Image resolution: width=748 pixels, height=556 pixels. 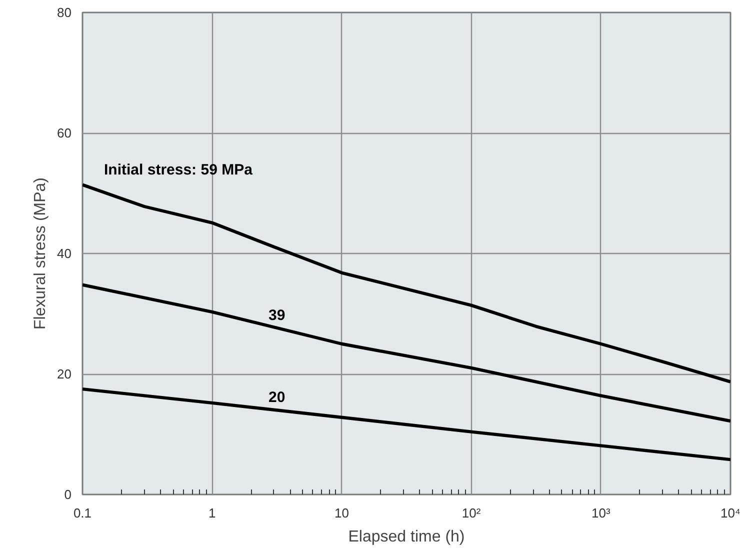 What do you see at coordinates (64, 374) in the screenshot?
I see `y-tick-label: 20` at bounding box center [64, 374].